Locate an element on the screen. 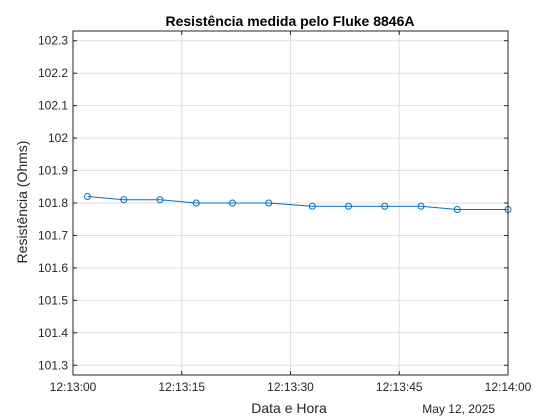 The width and height of the screenshot is (560, 420). date-label: May 12, 2025 is located at coordinates (458, 409).